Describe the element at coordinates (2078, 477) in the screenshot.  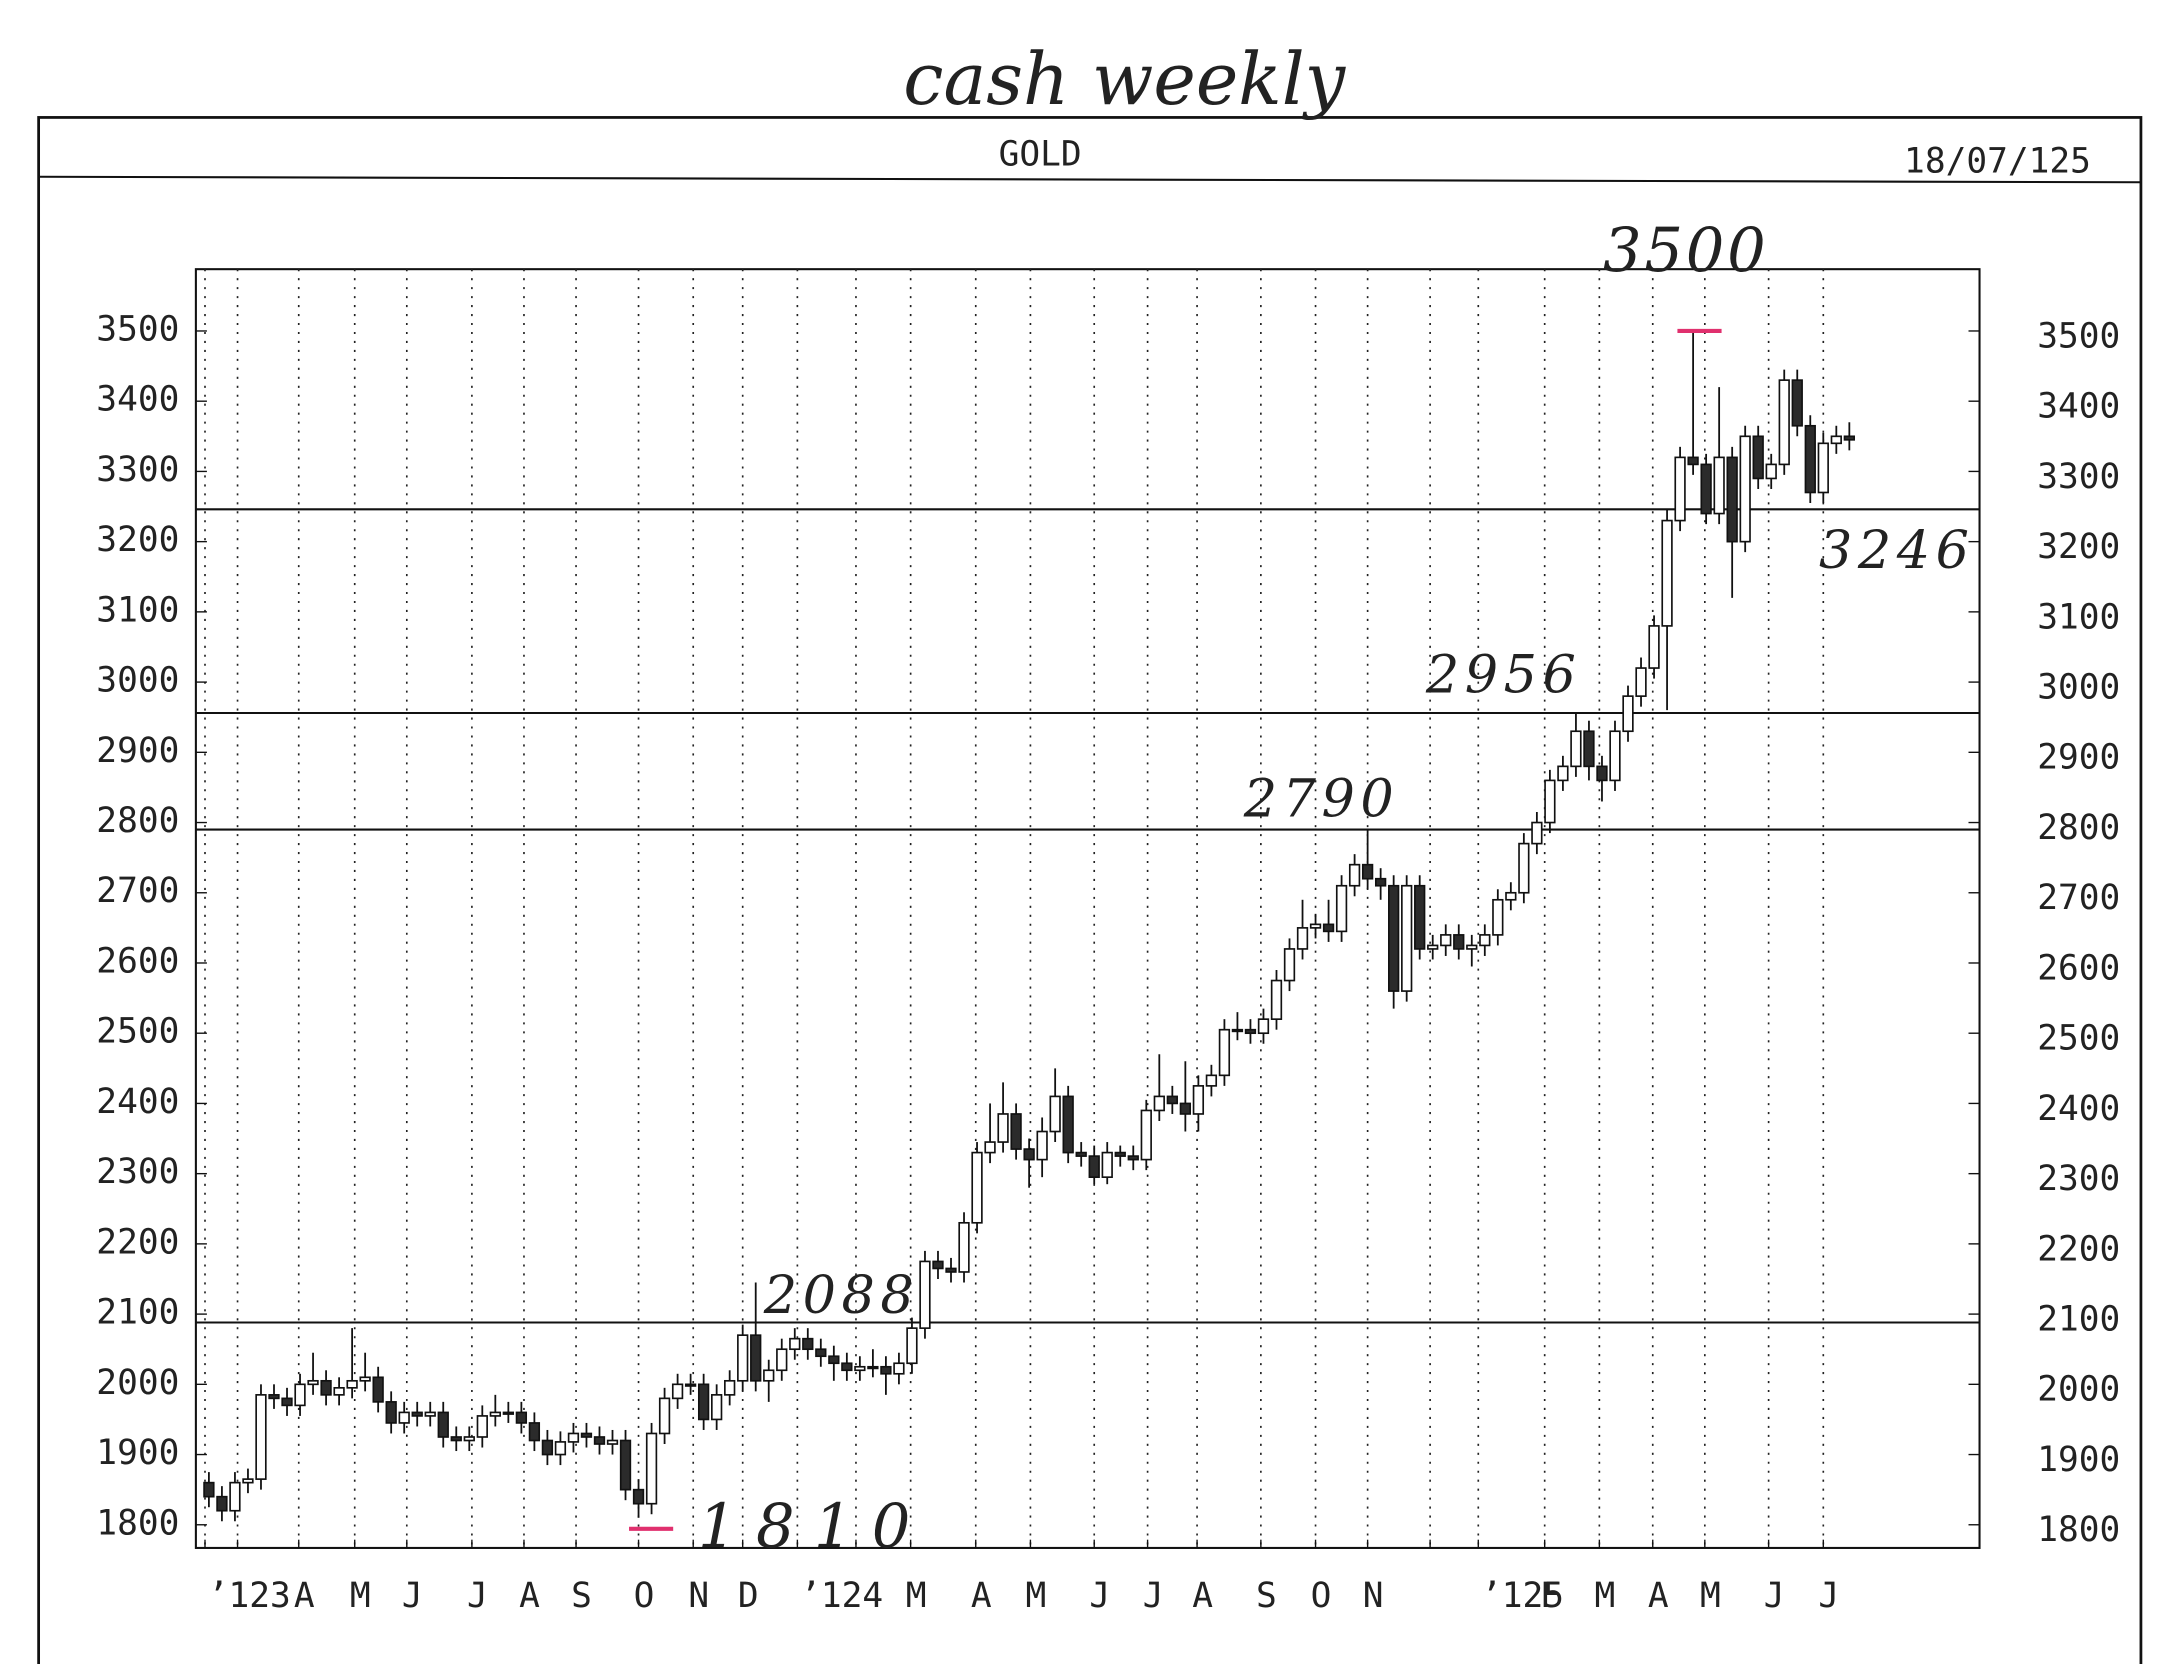
I see `y2-tick-label: 3300` at that location.